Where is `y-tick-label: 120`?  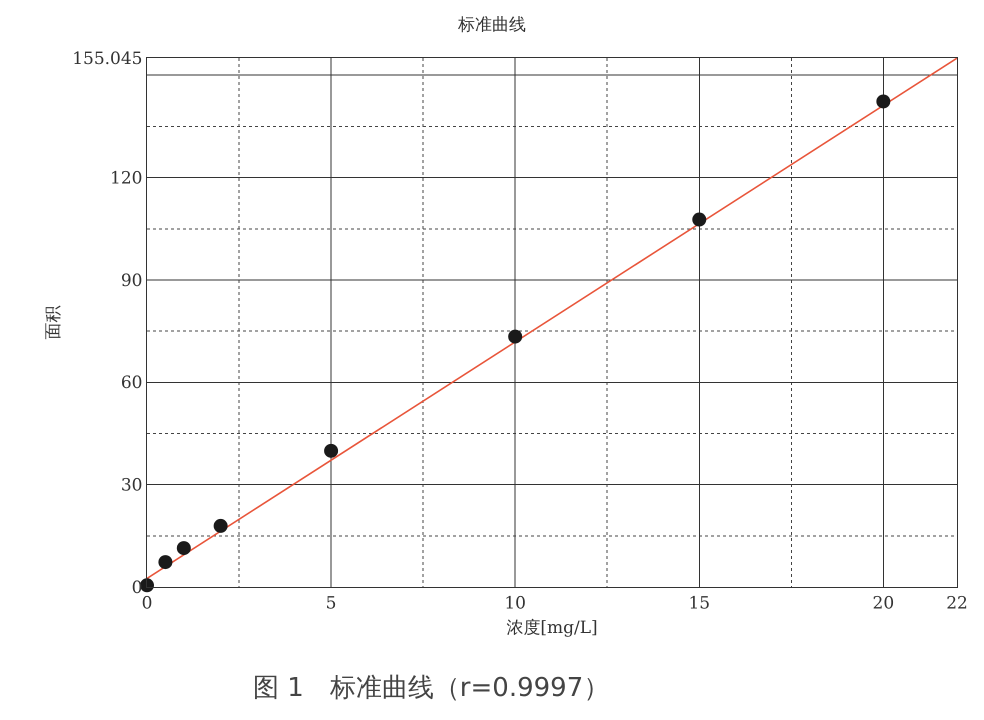 y-tick-label: 120 is located at coordinates (126, 178).